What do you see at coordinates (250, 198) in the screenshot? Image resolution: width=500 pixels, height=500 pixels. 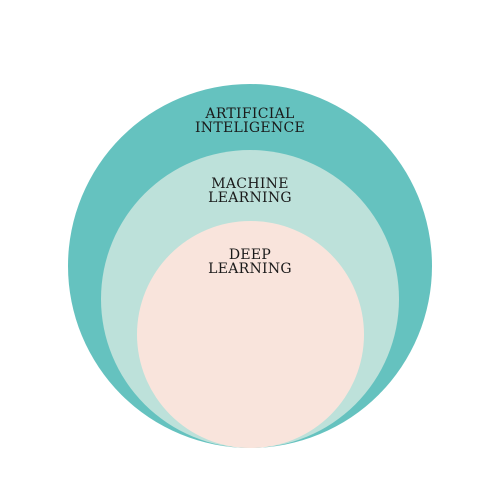 I see `machine-learning-label-line-2: LEARNING` at bounding box center [250, 198].